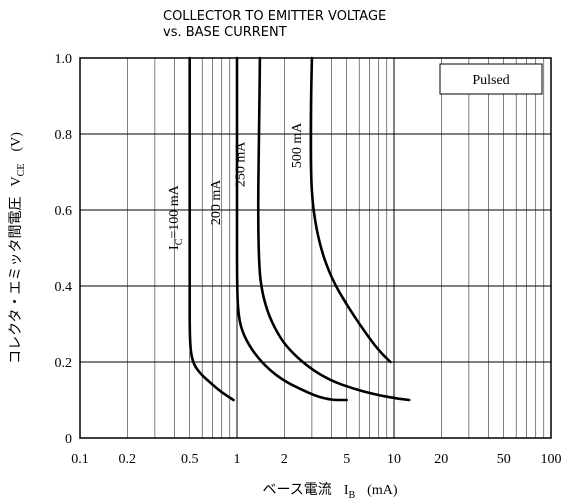 This screenshot has width=569, height=500. Describe the element at coordinates (16, 279) in the screenshot. I see `y-axis-label-text: コレクタ・エミッタ間電圧` at that location.